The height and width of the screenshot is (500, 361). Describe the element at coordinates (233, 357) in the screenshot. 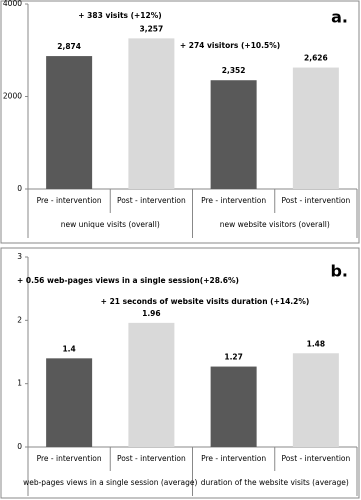

I see `value-label: 1.27` at that location.